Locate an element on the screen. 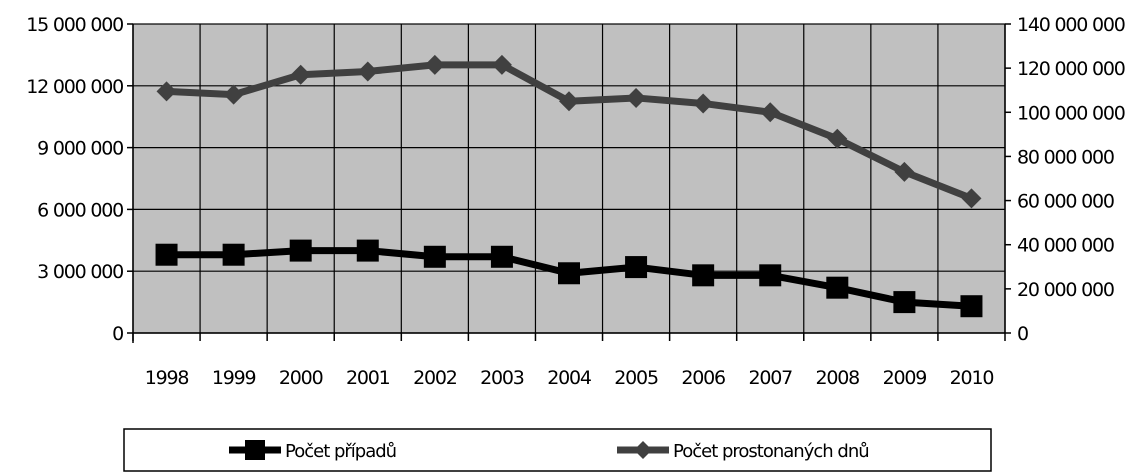 Image resolution: width=1145 pixels, height=476 pixels. y-axis-right-tick-label: 140 000 000 is located at coordinates (1071, 25).